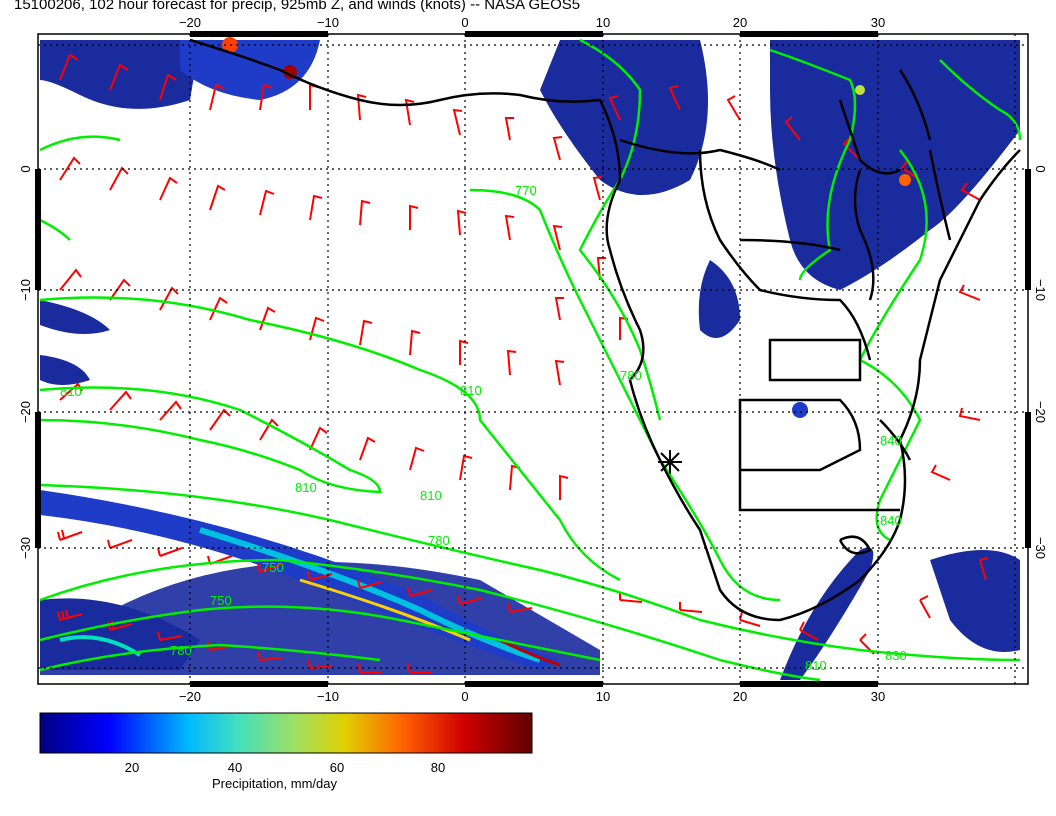 The image size is (1056, 816). What do you see at coordinates (190, 22) in the screenshot?
I see `lon-tick-top: −20` at bounding box center [190, 22].